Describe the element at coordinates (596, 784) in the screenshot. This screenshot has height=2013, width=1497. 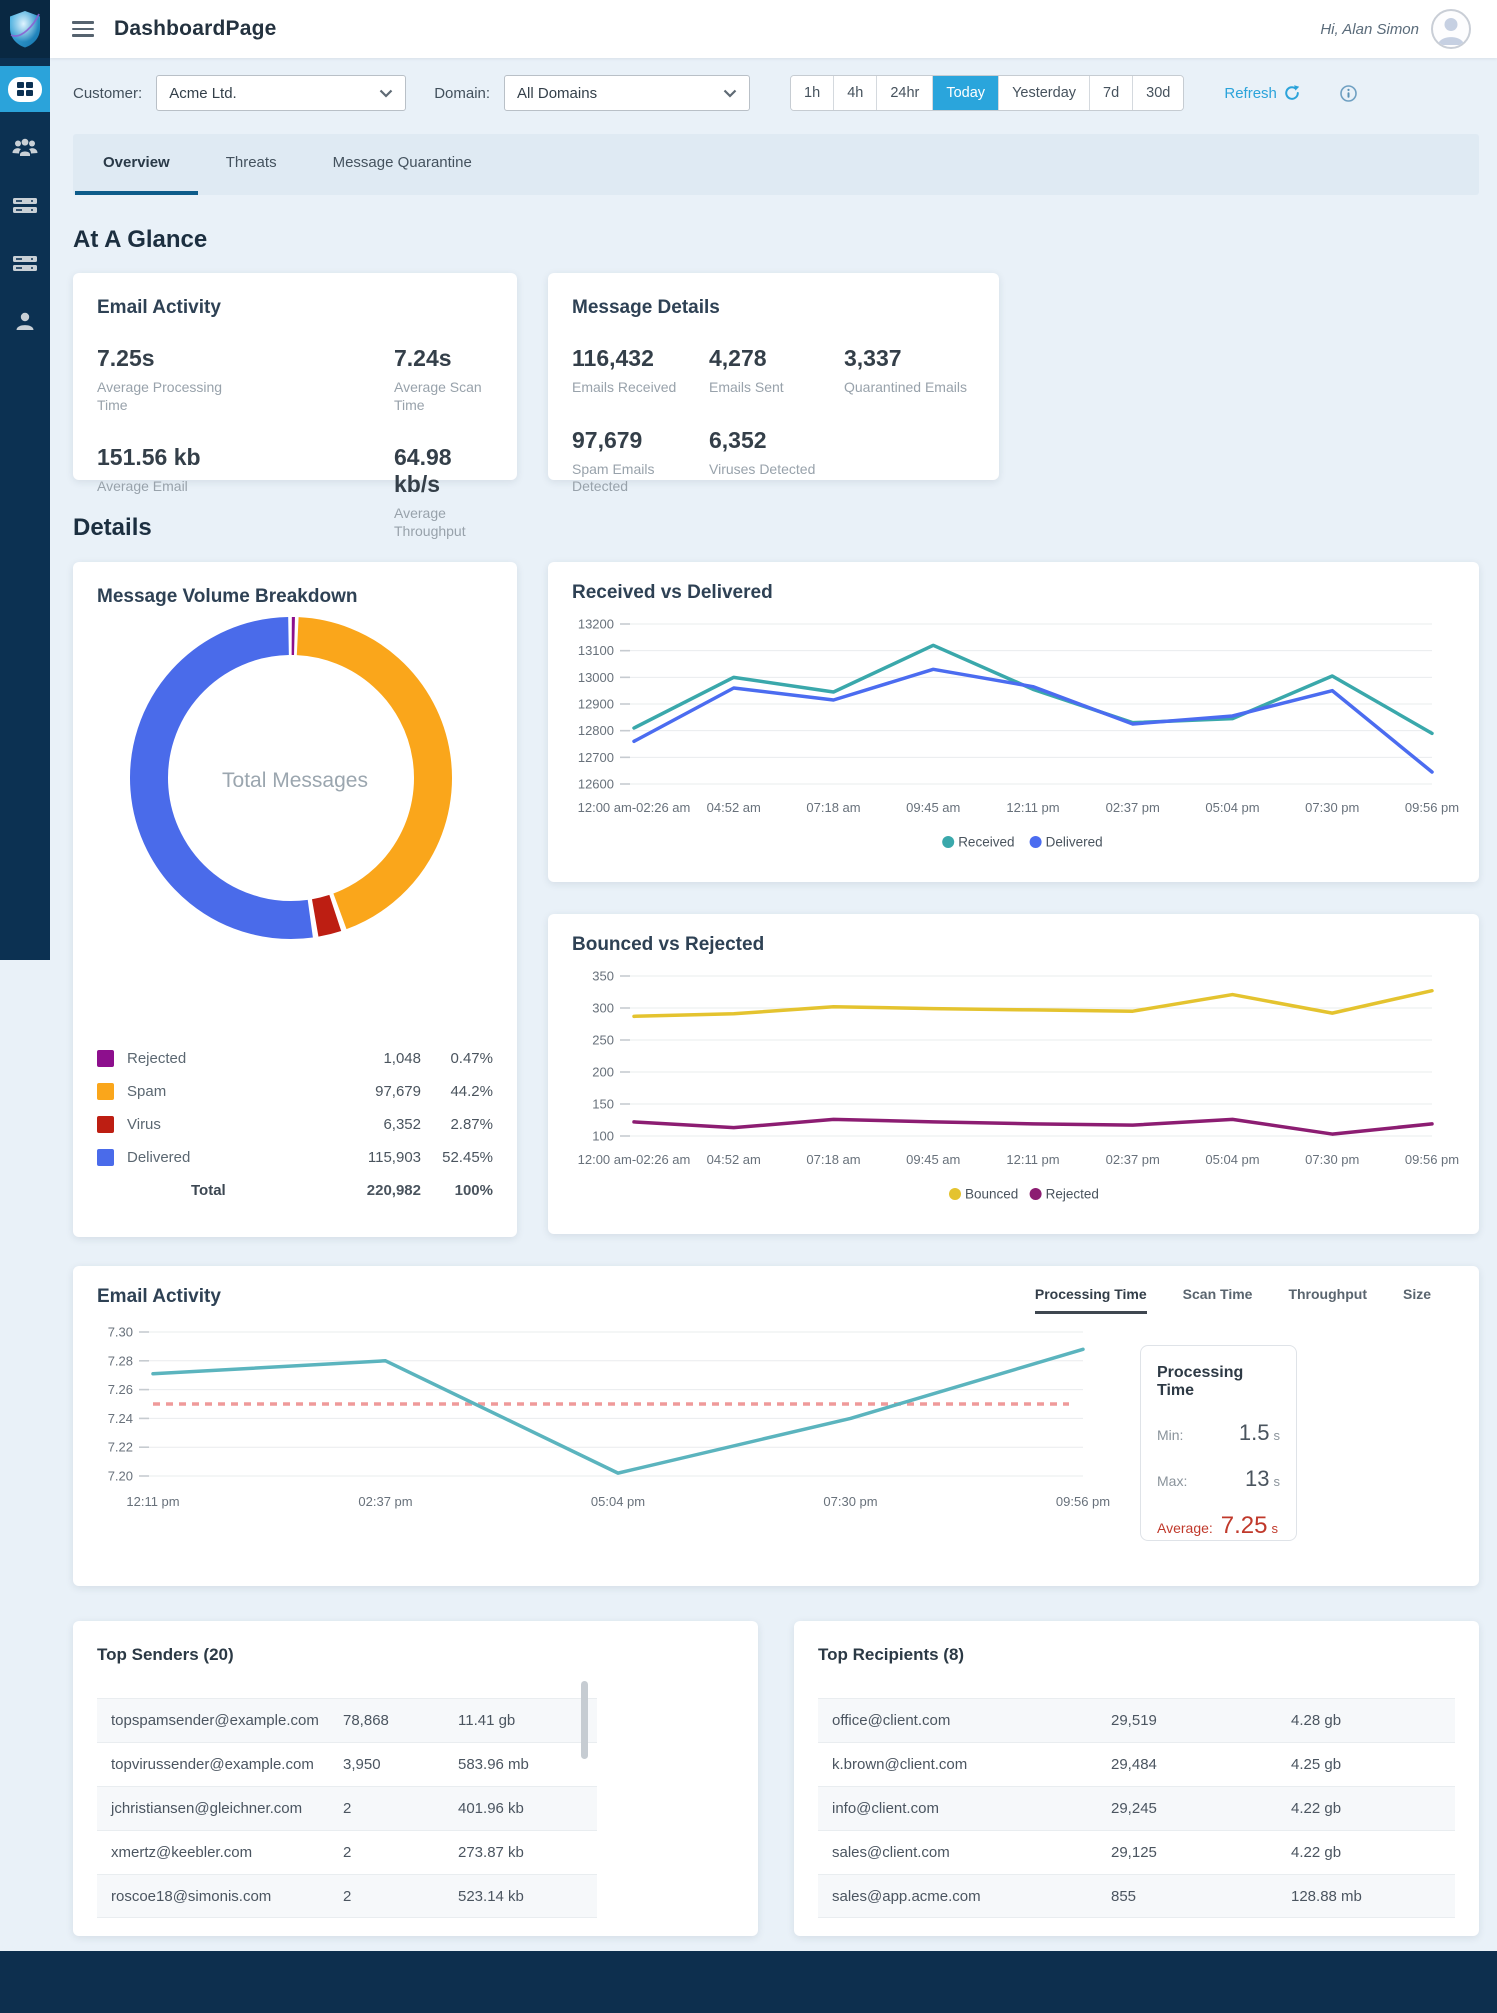
I see `svg-text: 12600` at that location.